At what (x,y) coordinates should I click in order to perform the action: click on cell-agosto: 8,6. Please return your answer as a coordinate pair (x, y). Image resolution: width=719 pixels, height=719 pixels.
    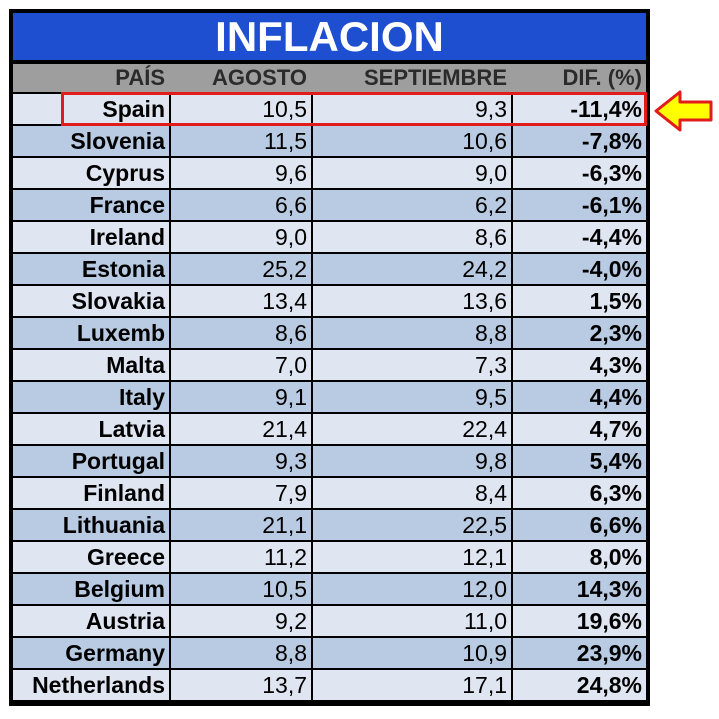
    Looking at the image, I should click on (241, 333).